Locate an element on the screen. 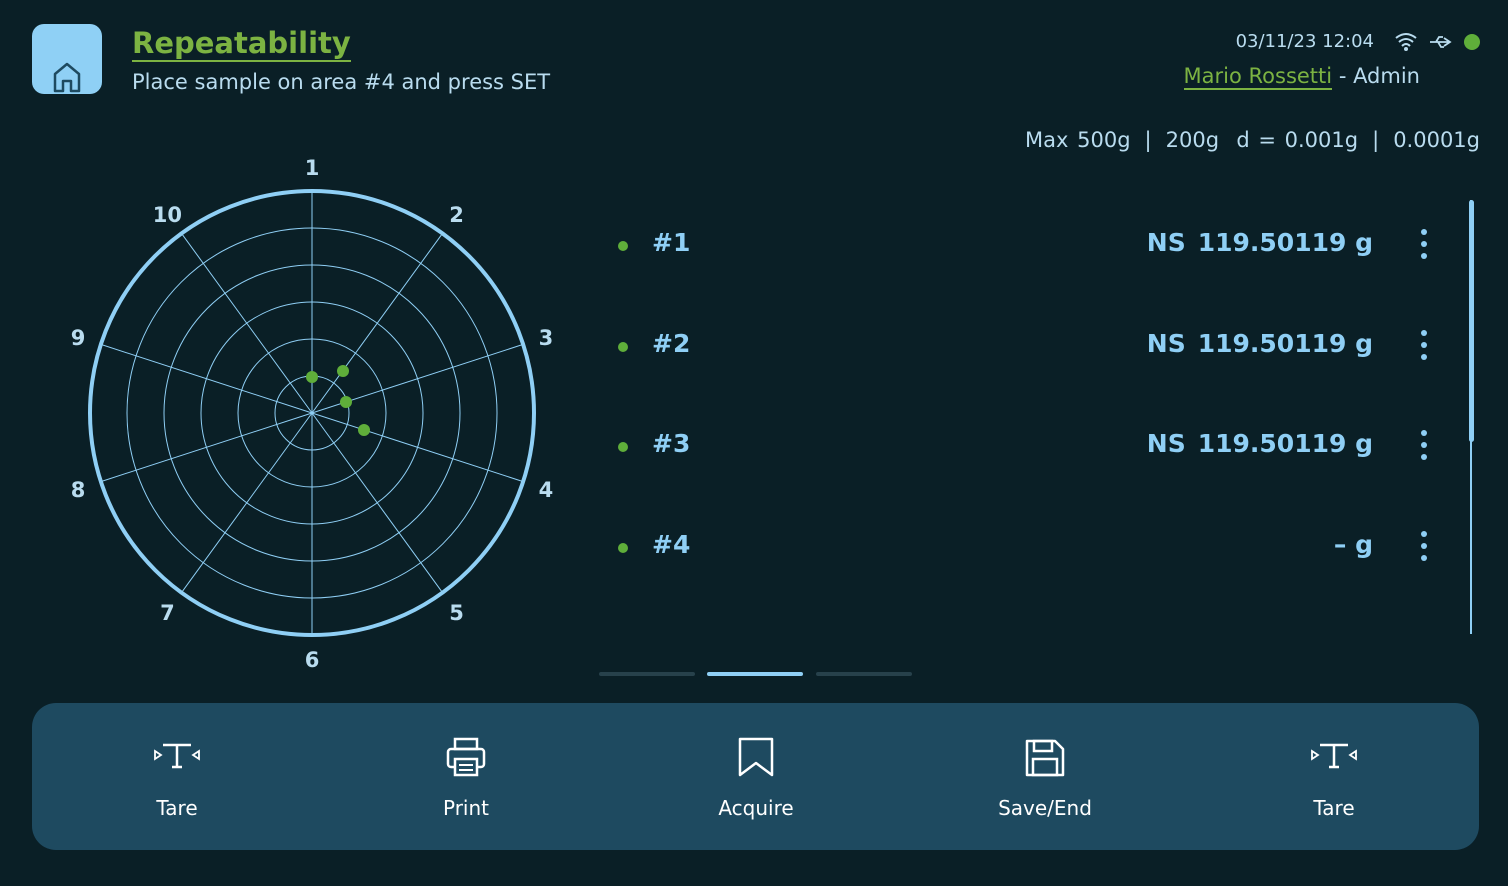 The image size is (1508, 886). status-icons is located at coordinates (1437, 42).